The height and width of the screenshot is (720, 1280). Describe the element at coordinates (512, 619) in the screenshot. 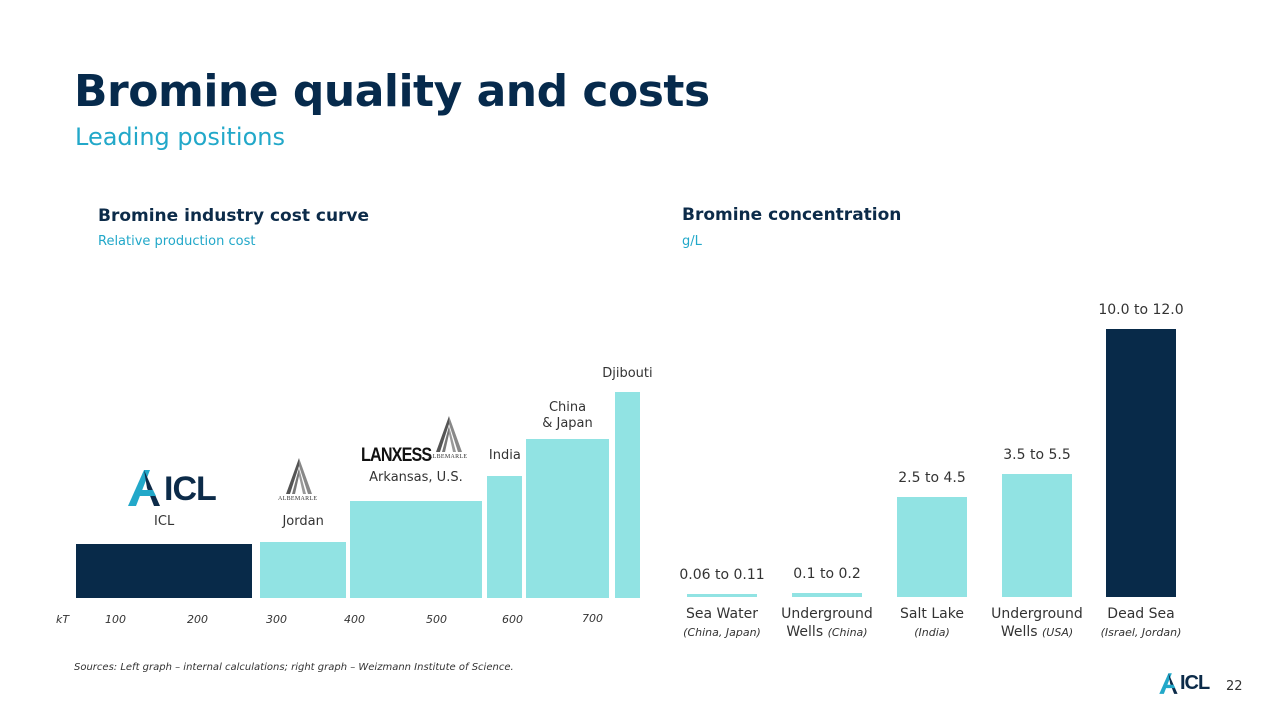

I see `x-tick-label: 600` at that location.